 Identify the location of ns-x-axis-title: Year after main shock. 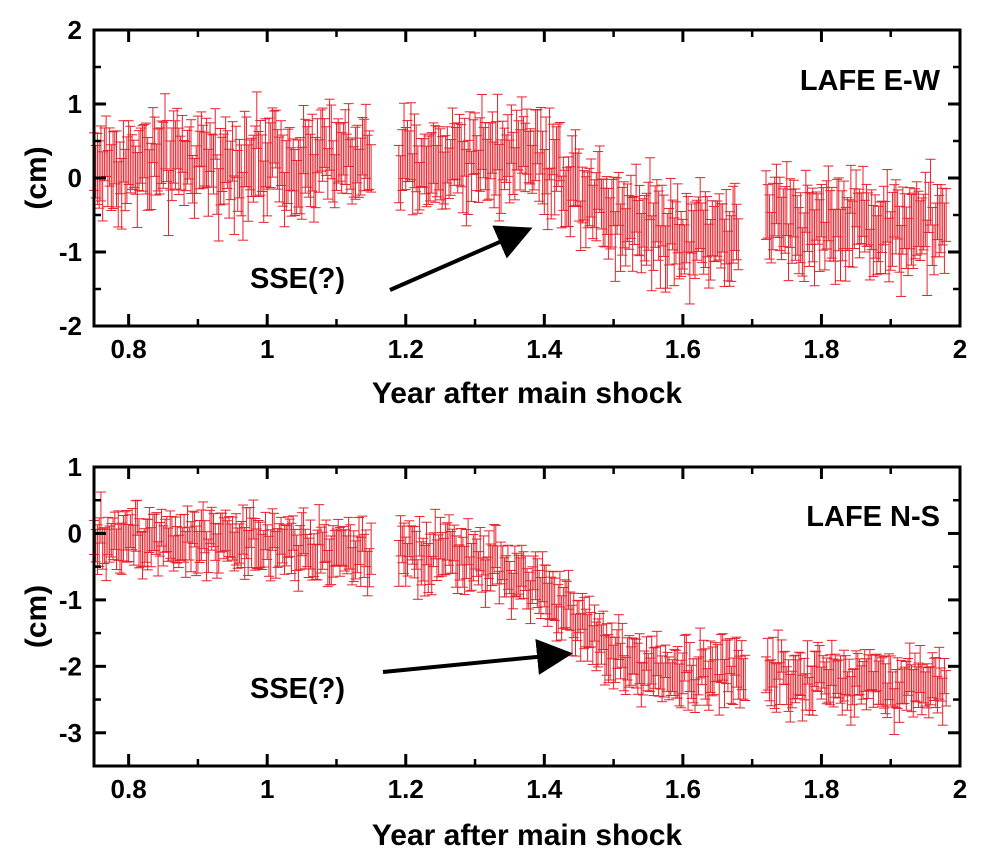
(527, 835).